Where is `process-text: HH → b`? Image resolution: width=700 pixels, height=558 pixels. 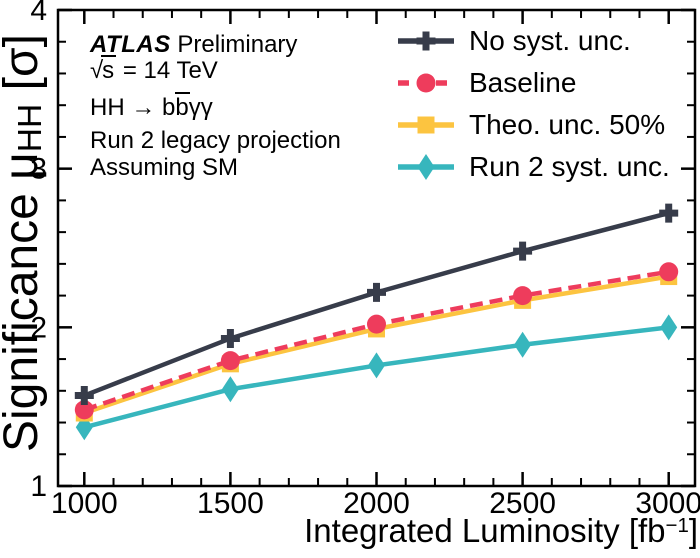
process-text: HH → b is located at coordinates (133, 107).